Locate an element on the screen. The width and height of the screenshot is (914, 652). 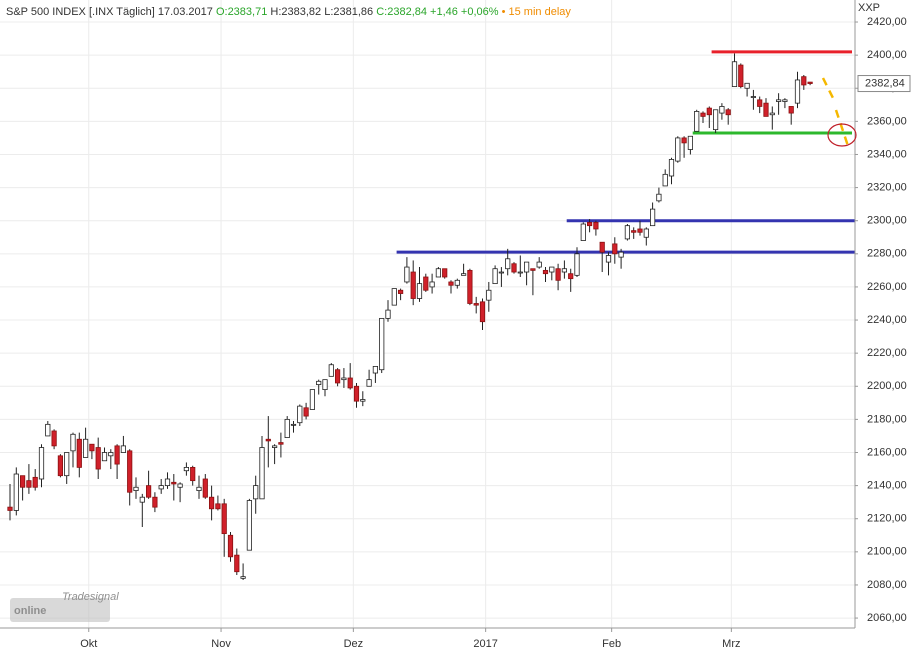
y-tick-label: 2200,00 is located at coordinates (887, 386).